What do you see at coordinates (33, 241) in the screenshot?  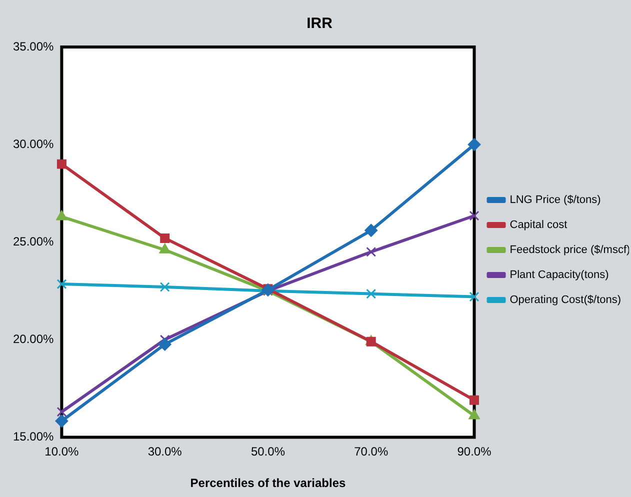 I see `y-tick-label: 25.00%` at bounding box center [33, 241].